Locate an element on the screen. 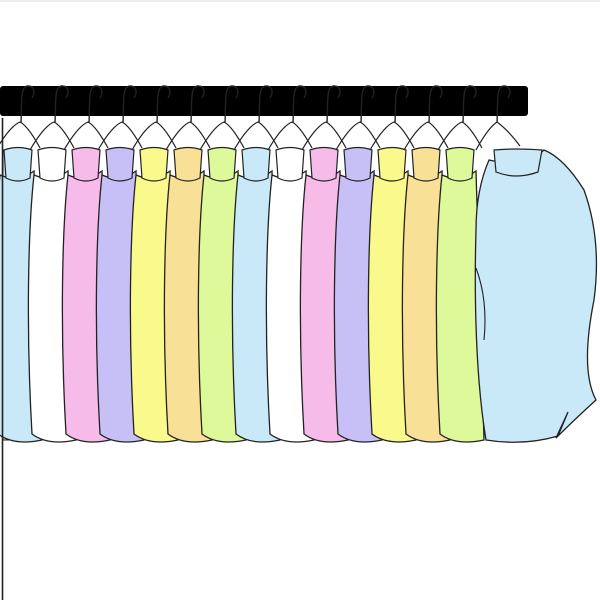 This screenshot has width=600, height=600. sleeve-fold is located at coordinates (480, 304).